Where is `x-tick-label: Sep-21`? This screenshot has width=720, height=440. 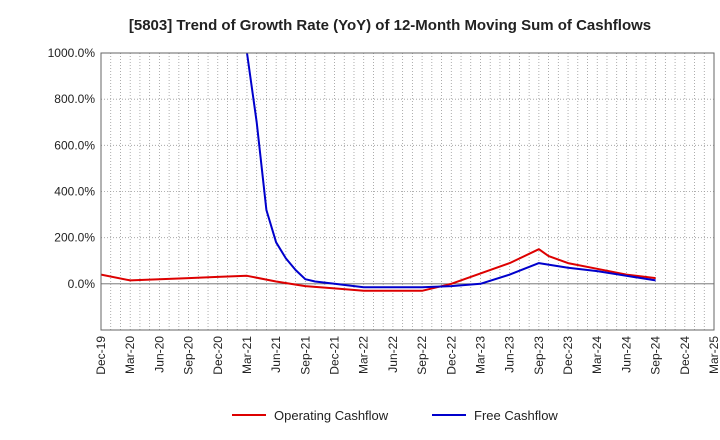 x-tick-label: Sep-21 is located at coordinates (305, 355).